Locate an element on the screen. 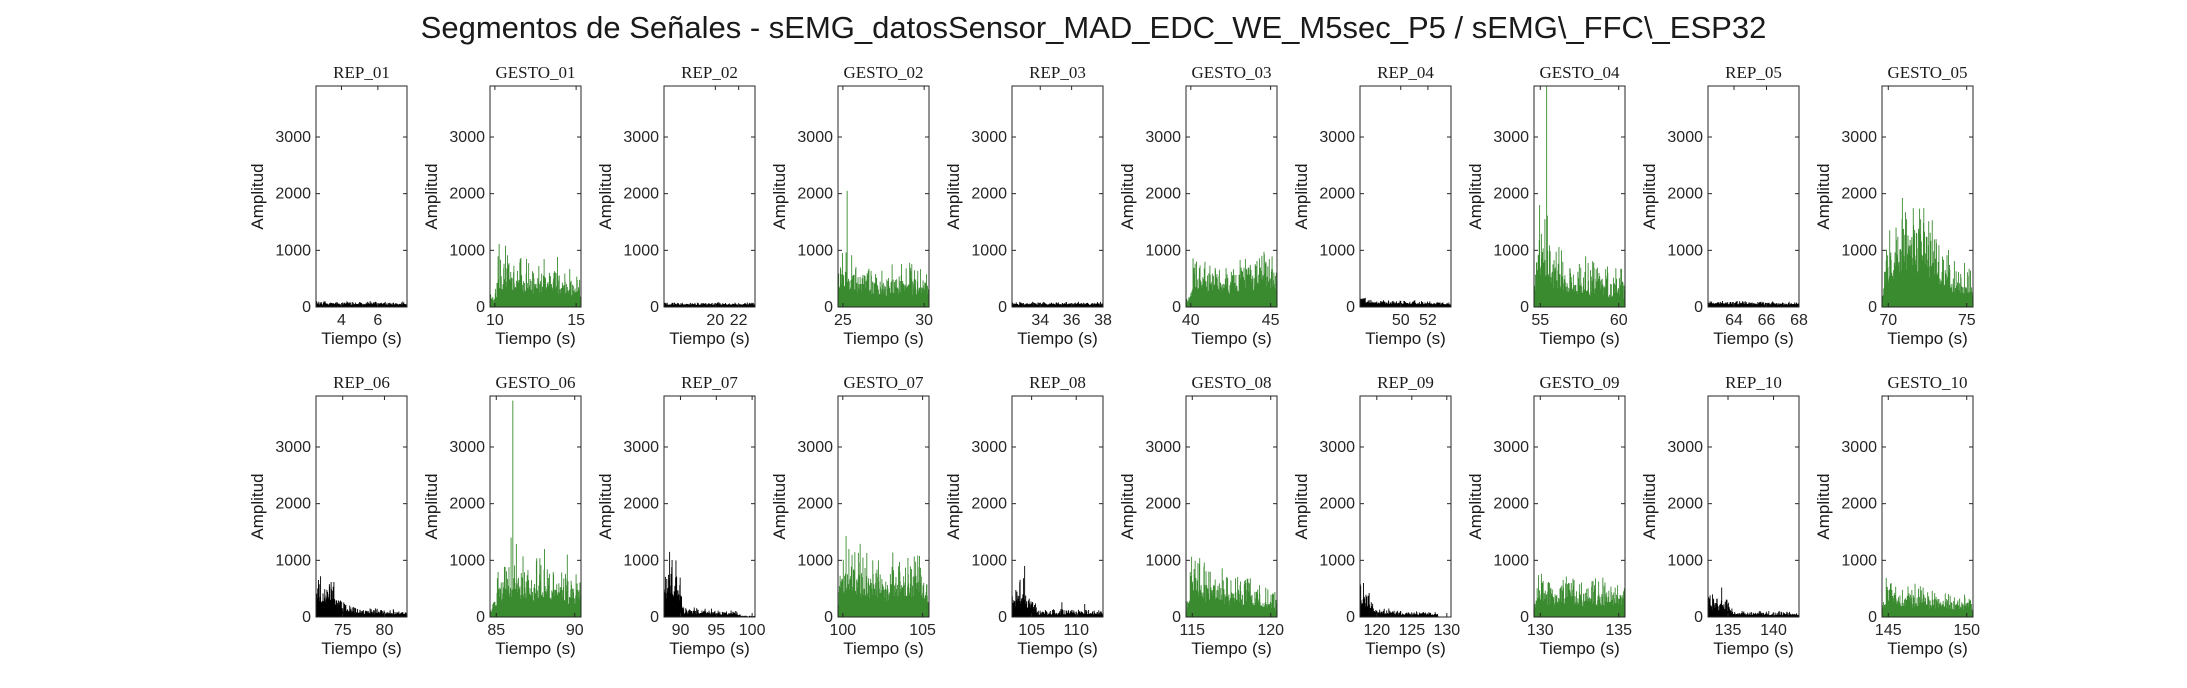  subplot-title: GESTO_03 is located at coordinates (1232, 72).